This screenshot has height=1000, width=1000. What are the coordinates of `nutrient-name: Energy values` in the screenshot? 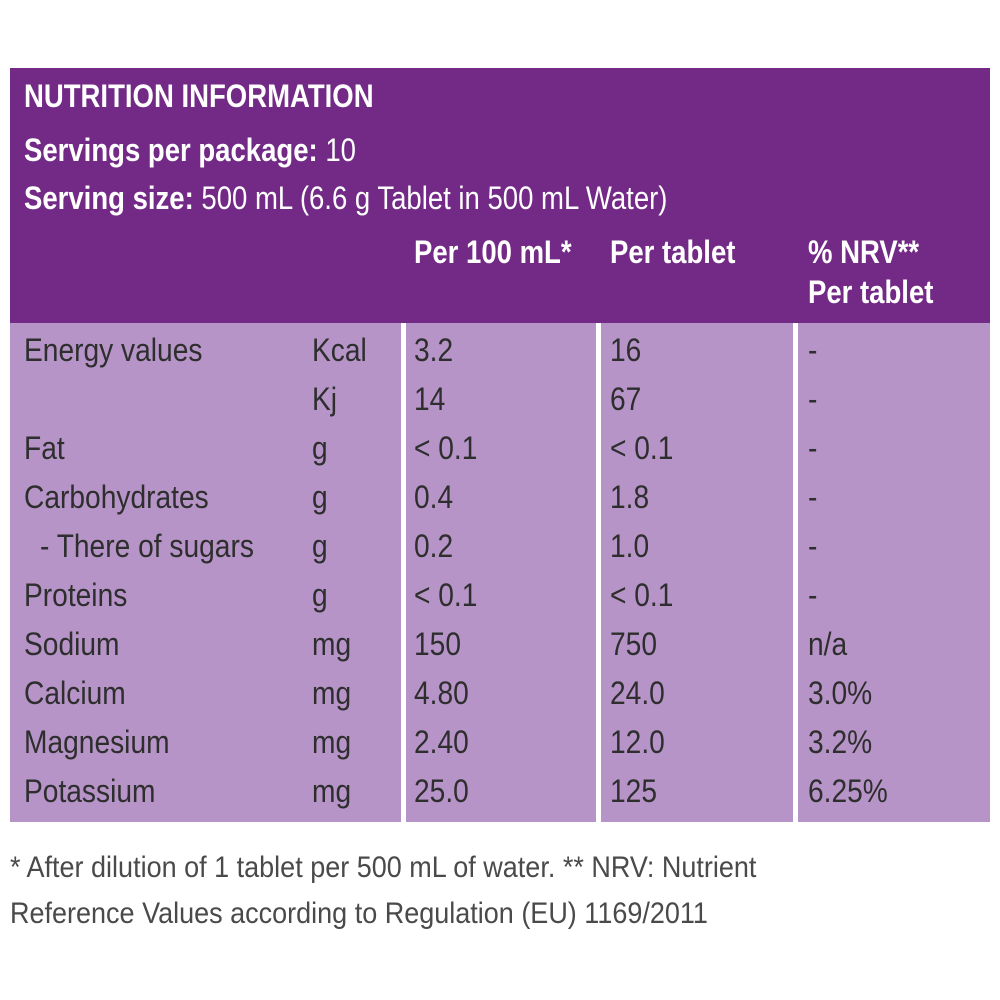 It's located at (113, 350).